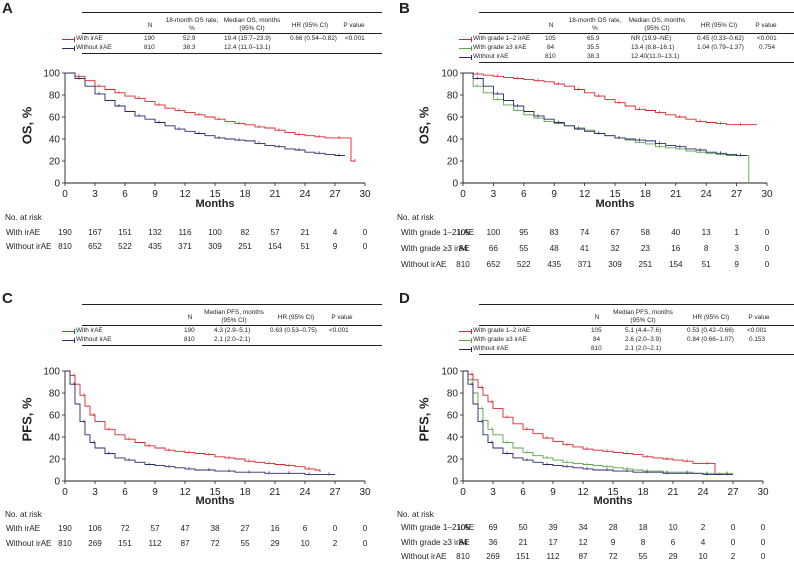 The height and width of the screenshot is (561, 794). What do you see at coordinates (185, 528) in the screenshot?
I see `risk-count: 47` at bounding box center [185, 528].